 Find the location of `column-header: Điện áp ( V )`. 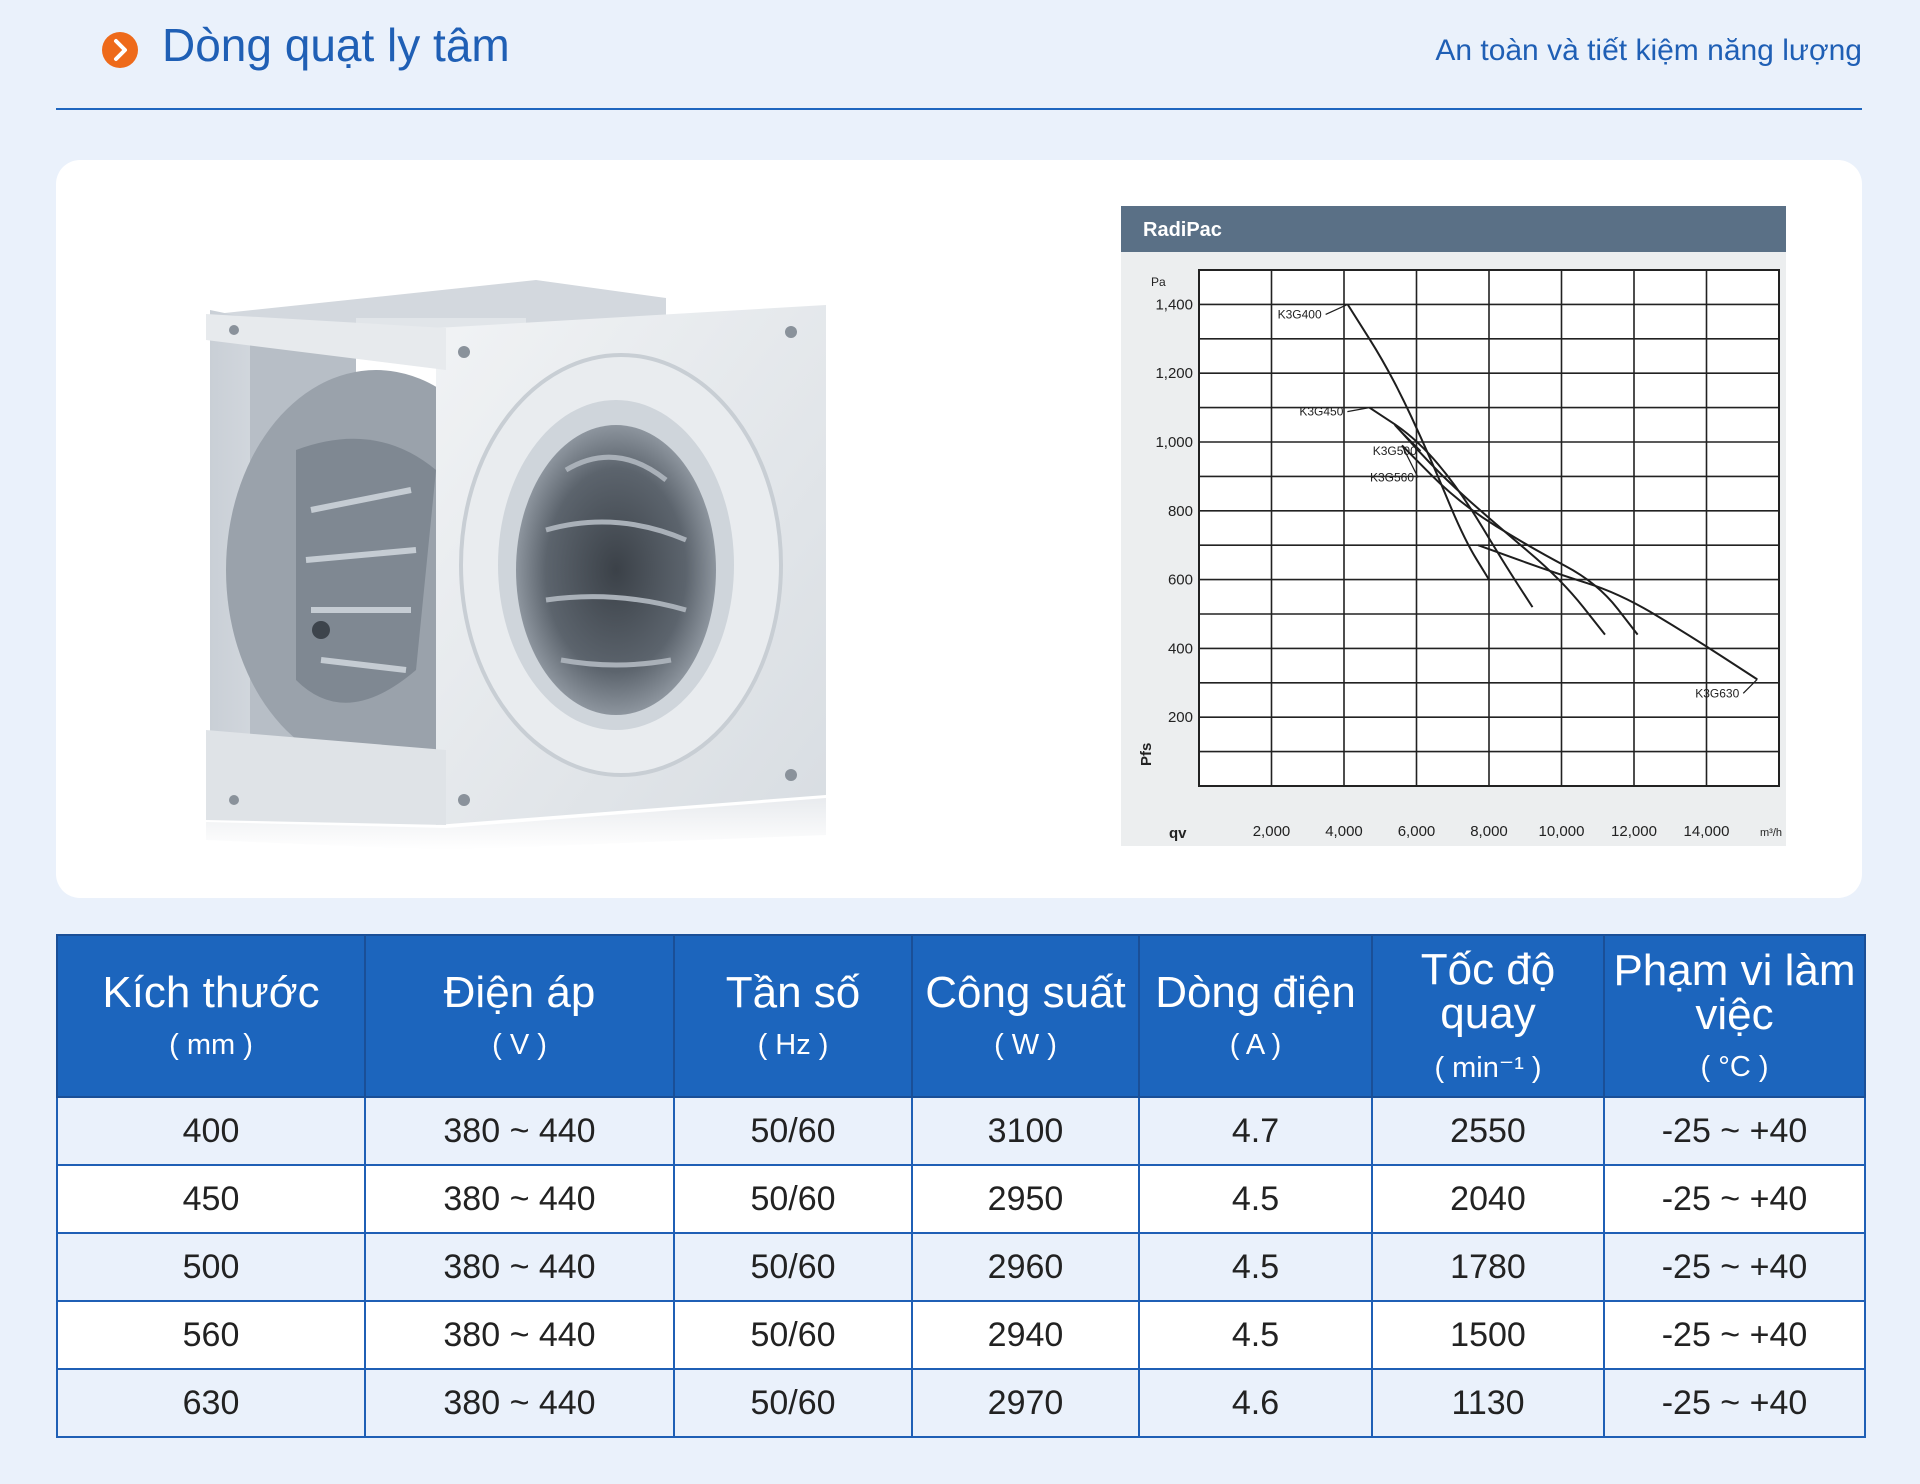

column-header: Điện áp ( V ) is located at coordinates (519, 1016).